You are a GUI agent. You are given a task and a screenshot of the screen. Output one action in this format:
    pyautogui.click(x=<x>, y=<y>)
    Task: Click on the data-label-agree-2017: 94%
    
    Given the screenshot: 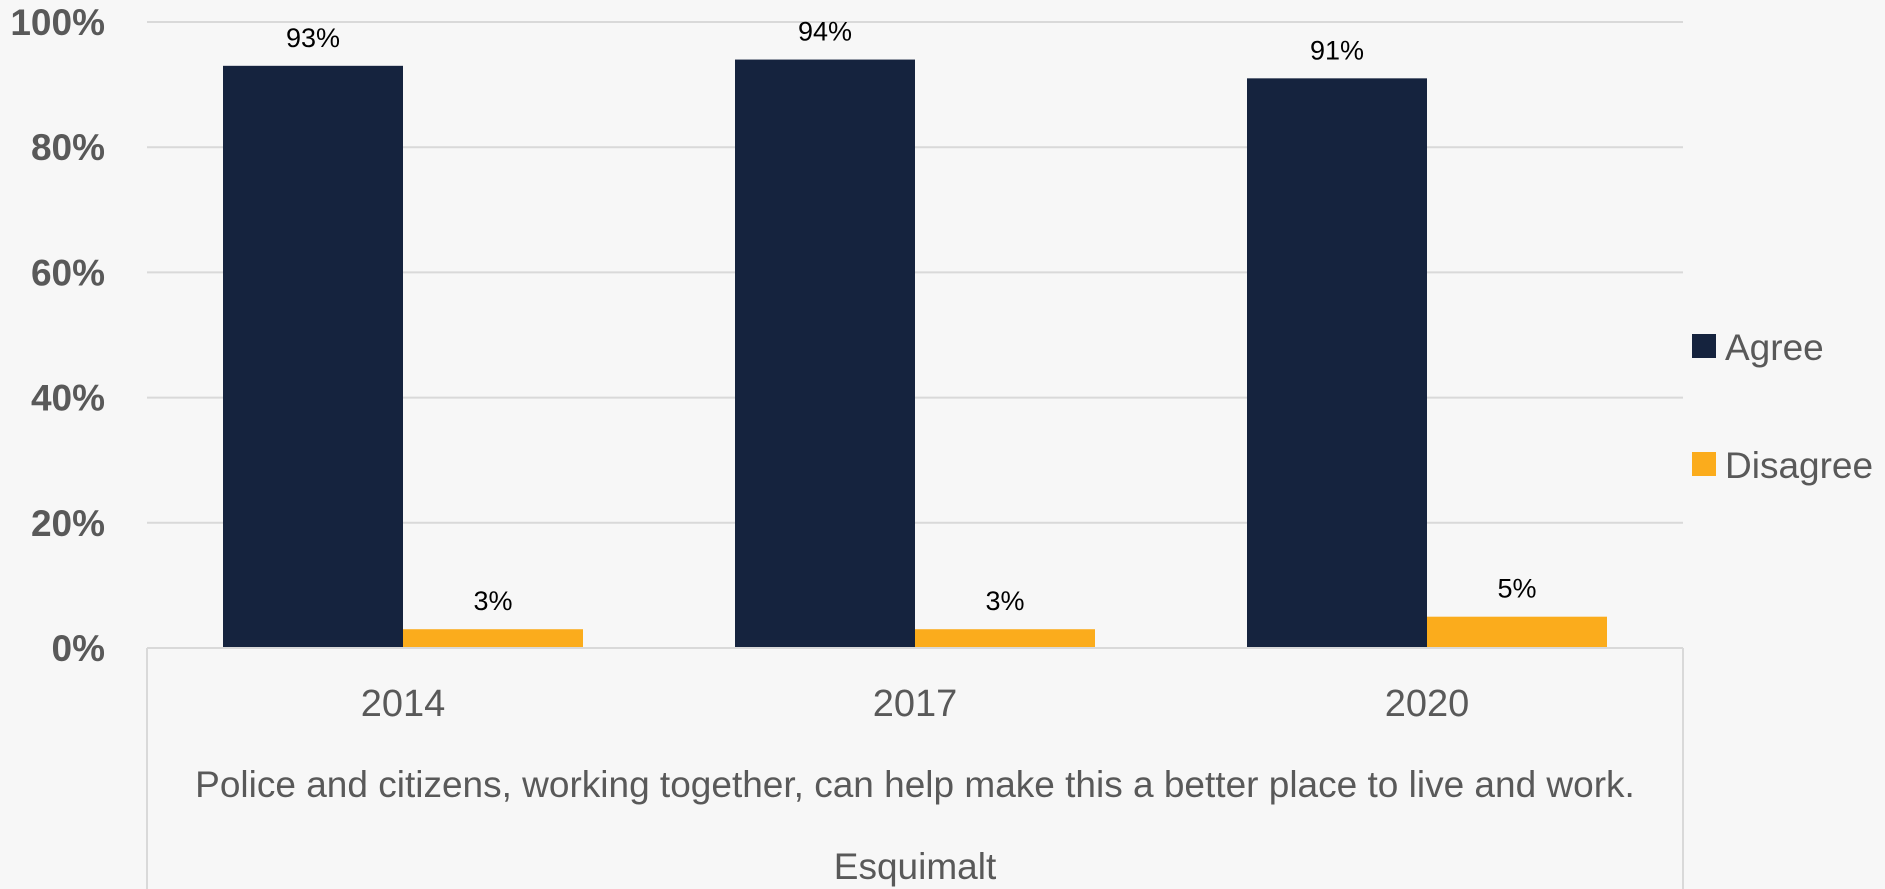 What is the action you would take?
    pyautogui.click(x=825, y=32)
    